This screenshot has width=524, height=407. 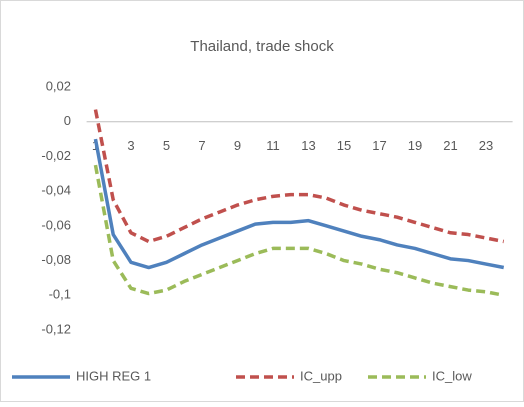 I want to click on x-tick-label: 5, so click(x=166, y=145).